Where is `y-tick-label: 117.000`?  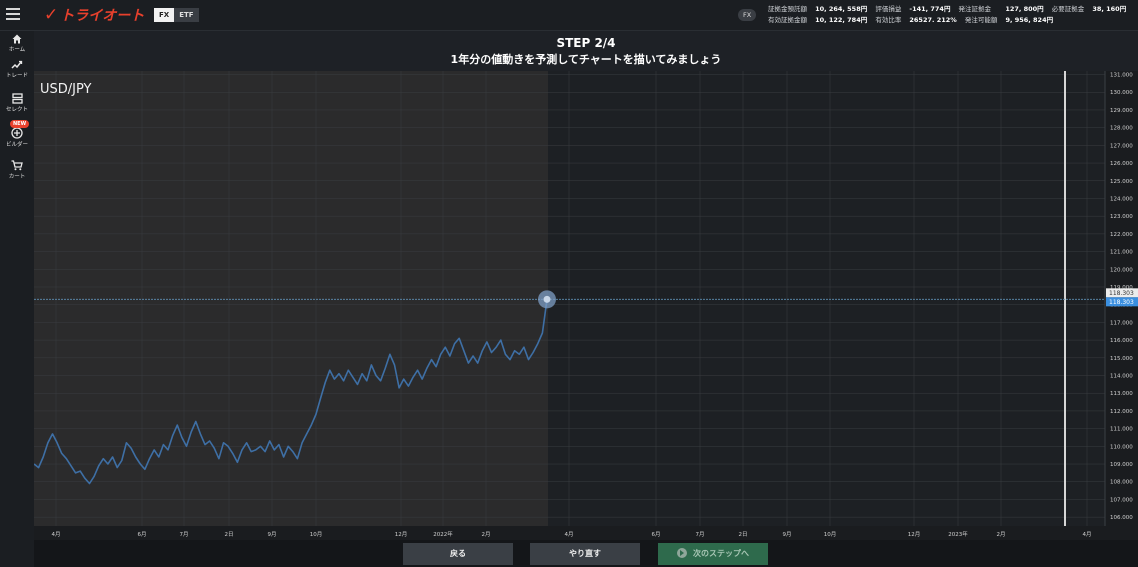 y-tick-label: 117.000 is located at coordinates (1121, 323).